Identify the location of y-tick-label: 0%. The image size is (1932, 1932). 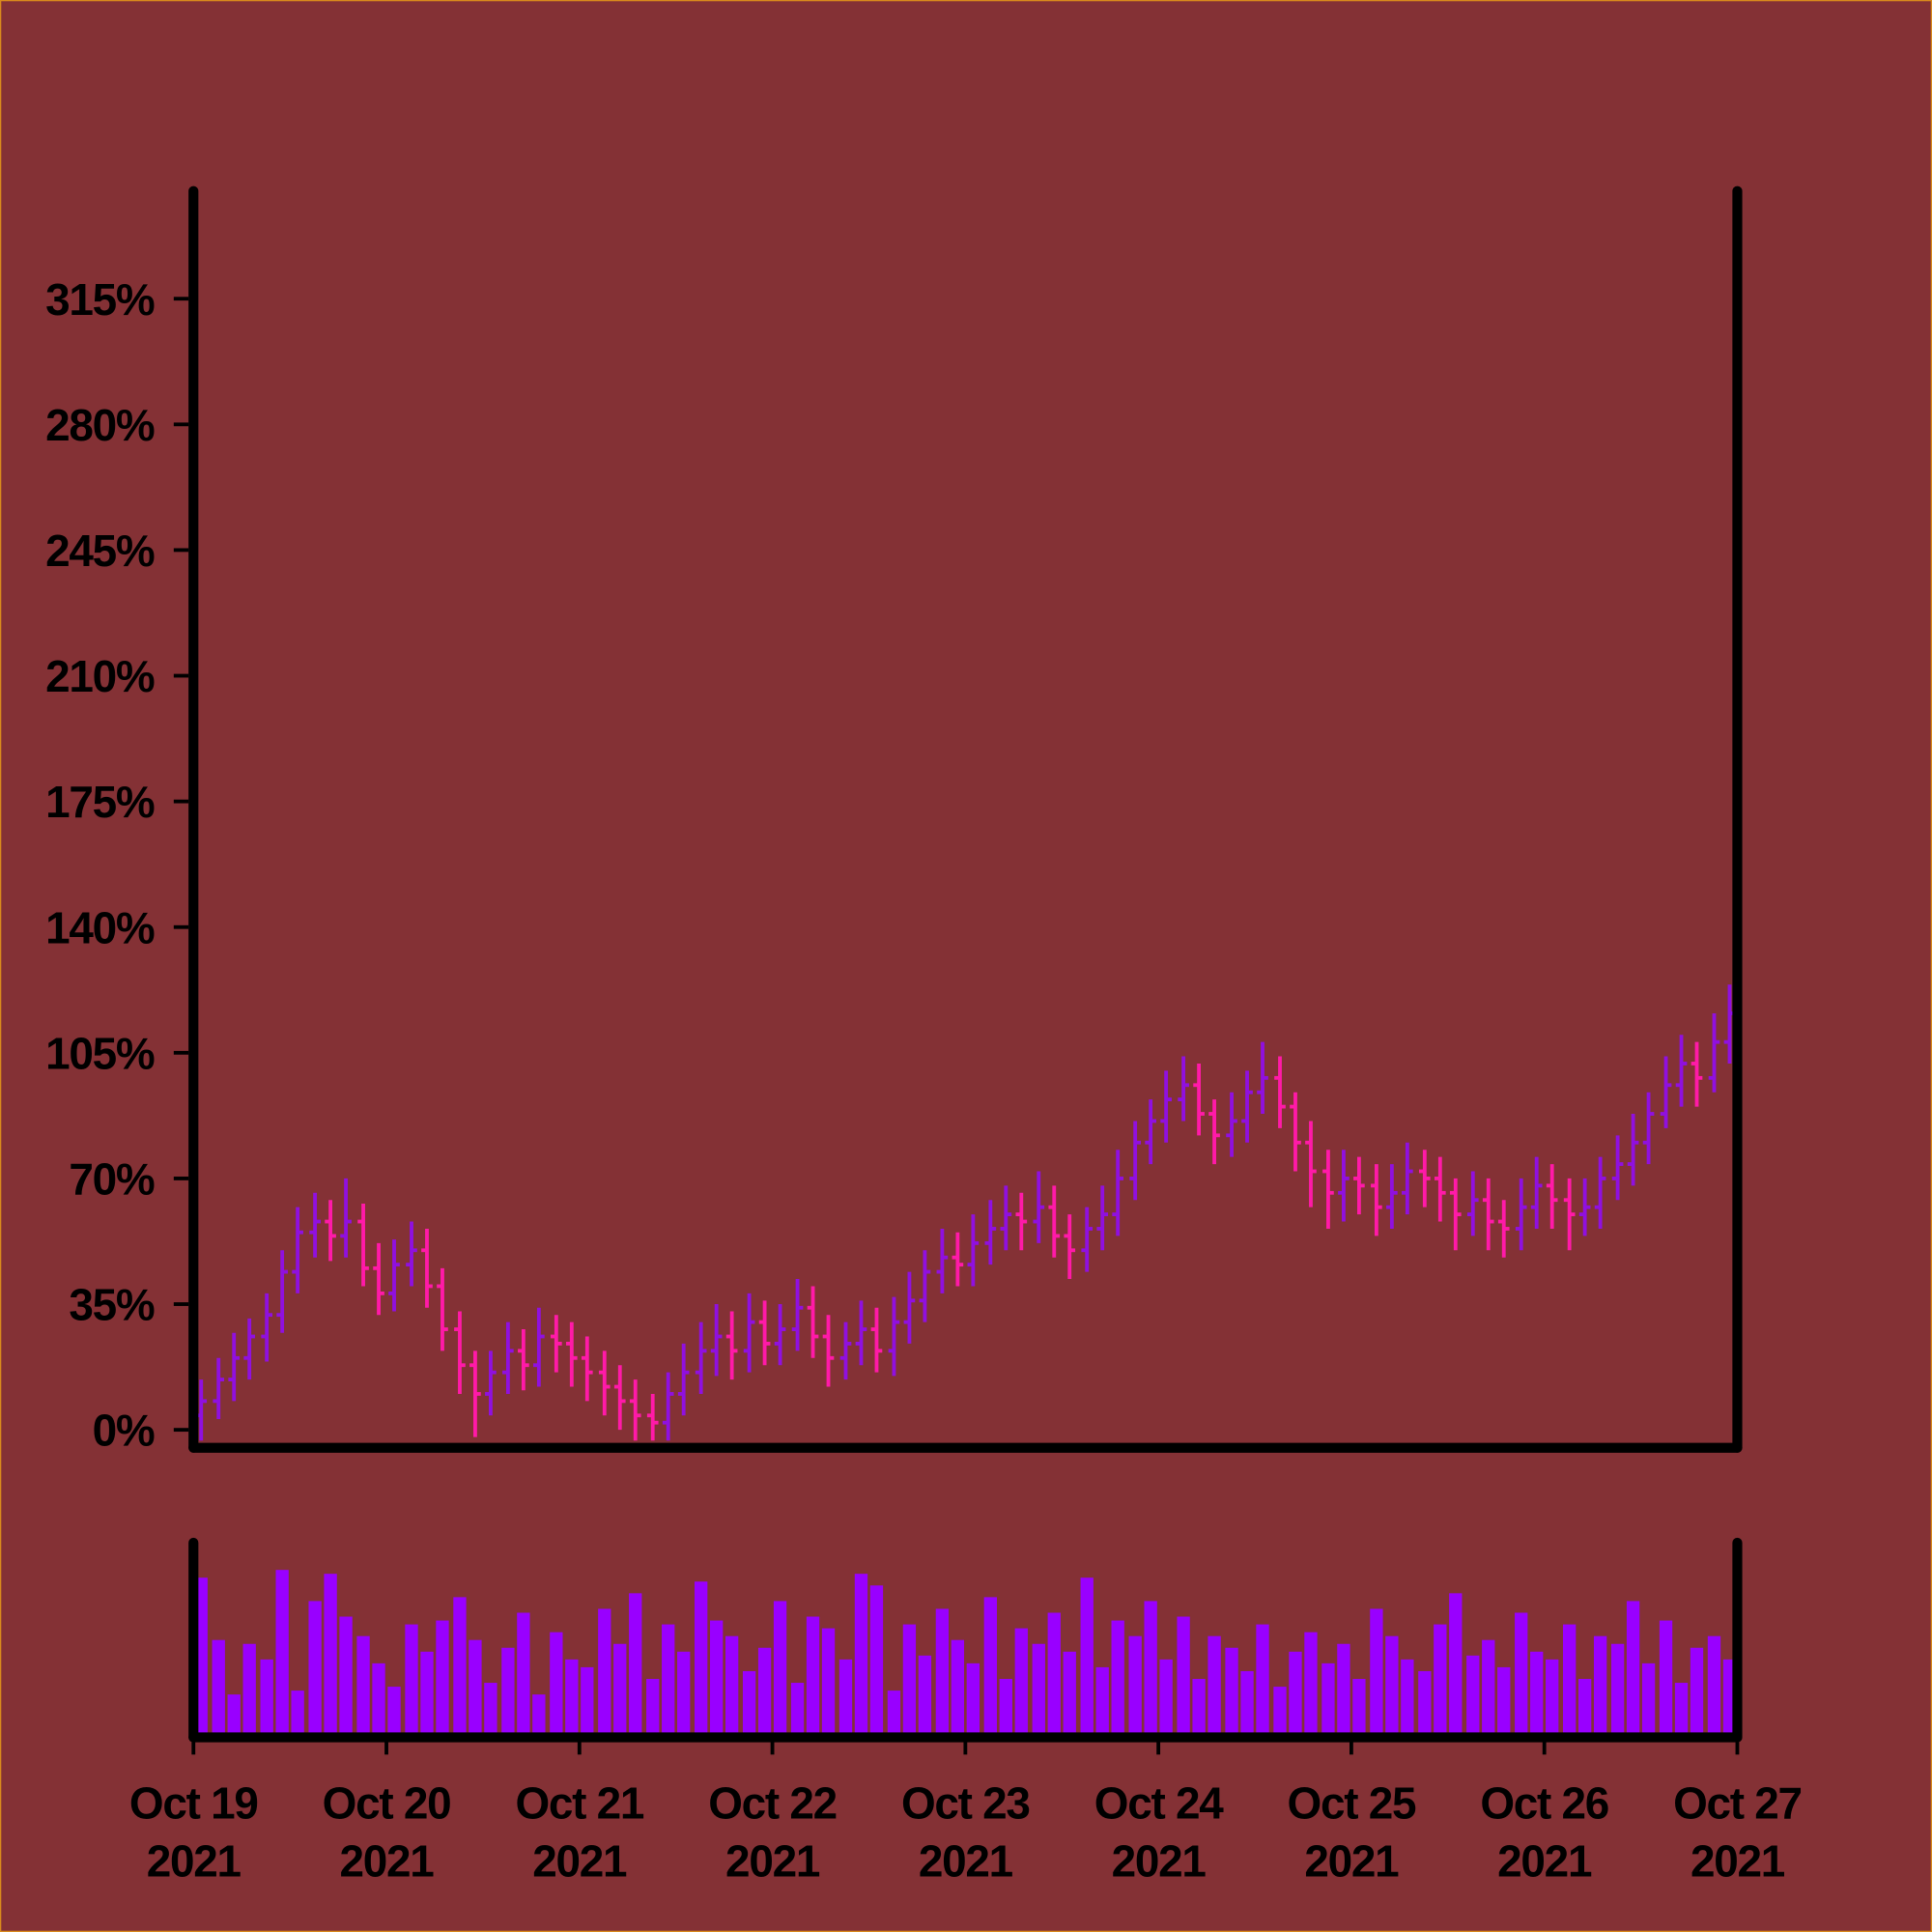
(124, 1431).